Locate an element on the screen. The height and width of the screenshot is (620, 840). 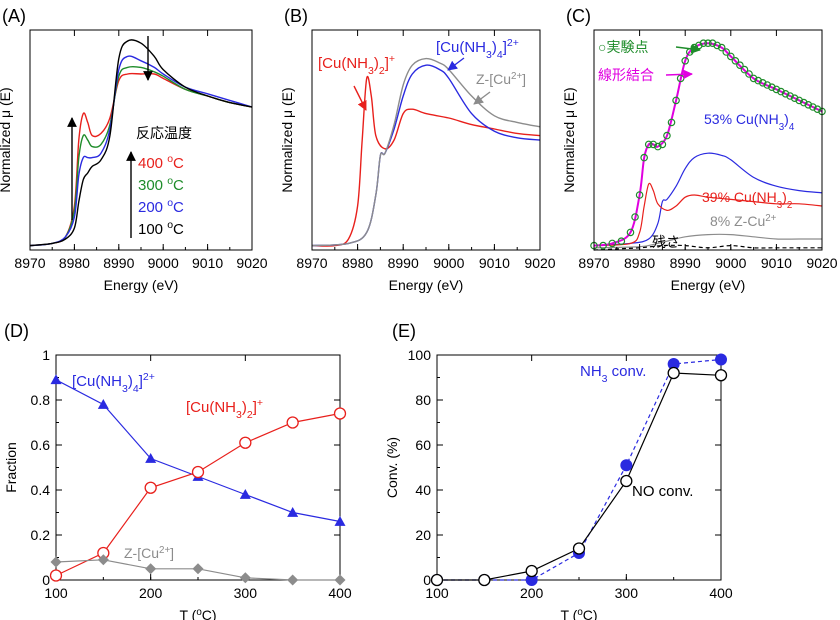
x-tick-label: 100 is located at coordinates (437, 593).